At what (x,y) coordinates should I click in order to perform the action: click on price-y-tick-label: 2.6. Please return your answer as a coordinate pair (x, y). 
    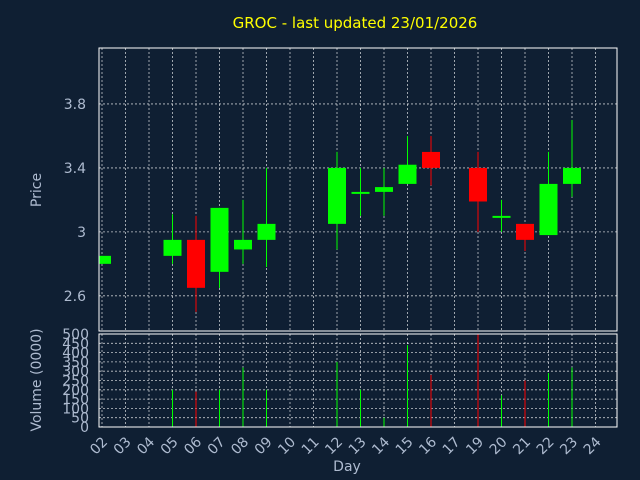
    Looking at the image, I should click on (75, 297).